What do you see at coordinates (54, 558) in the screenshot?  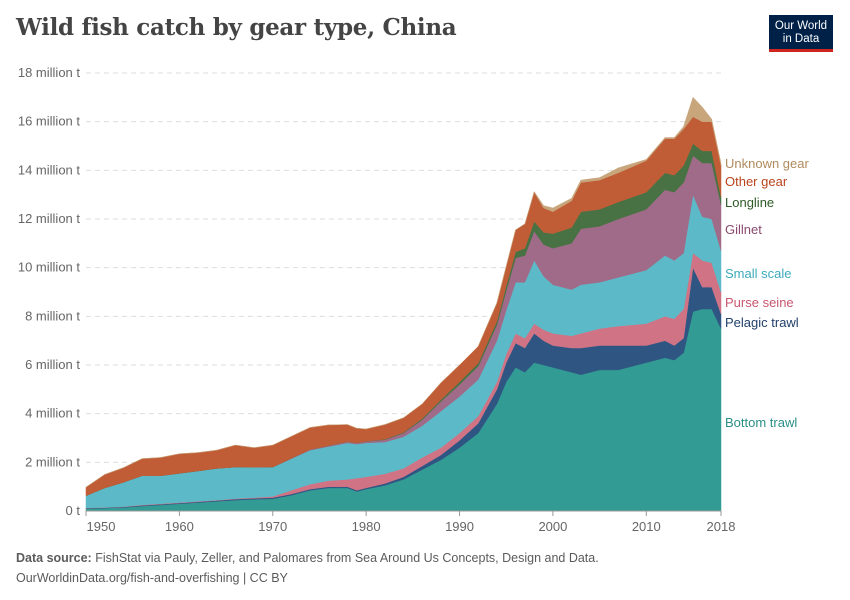 I see `source-label: Data source:` at bounding box center [54, 558].